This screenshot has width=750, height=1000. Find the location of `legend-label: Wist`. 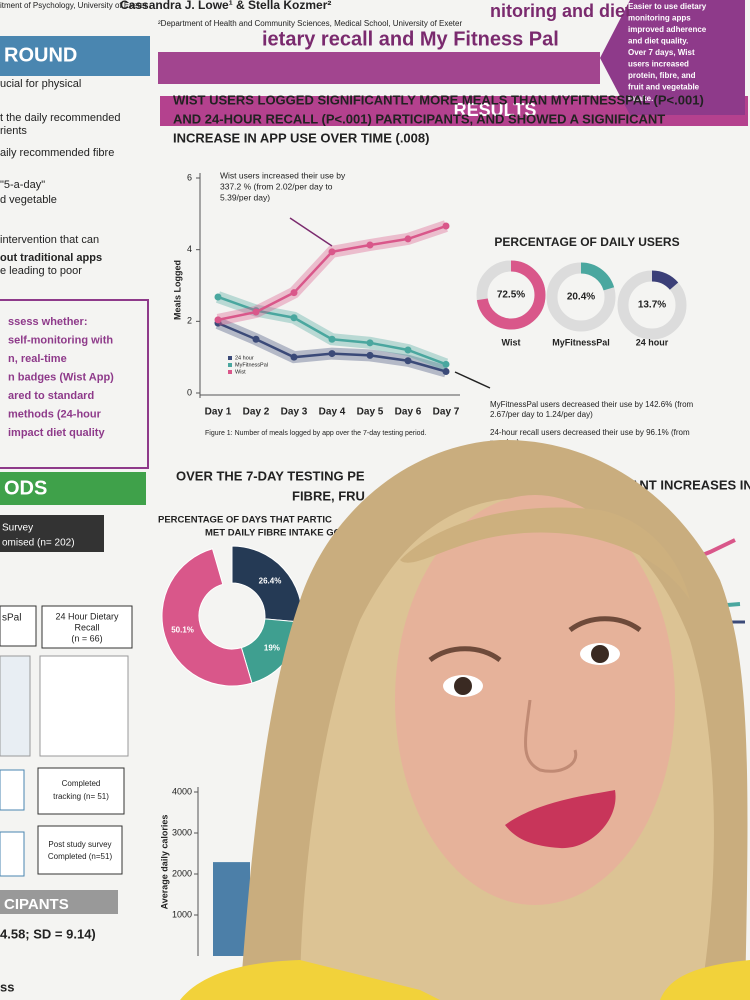

legend-label: Wist is located at coordinates (240, 372).